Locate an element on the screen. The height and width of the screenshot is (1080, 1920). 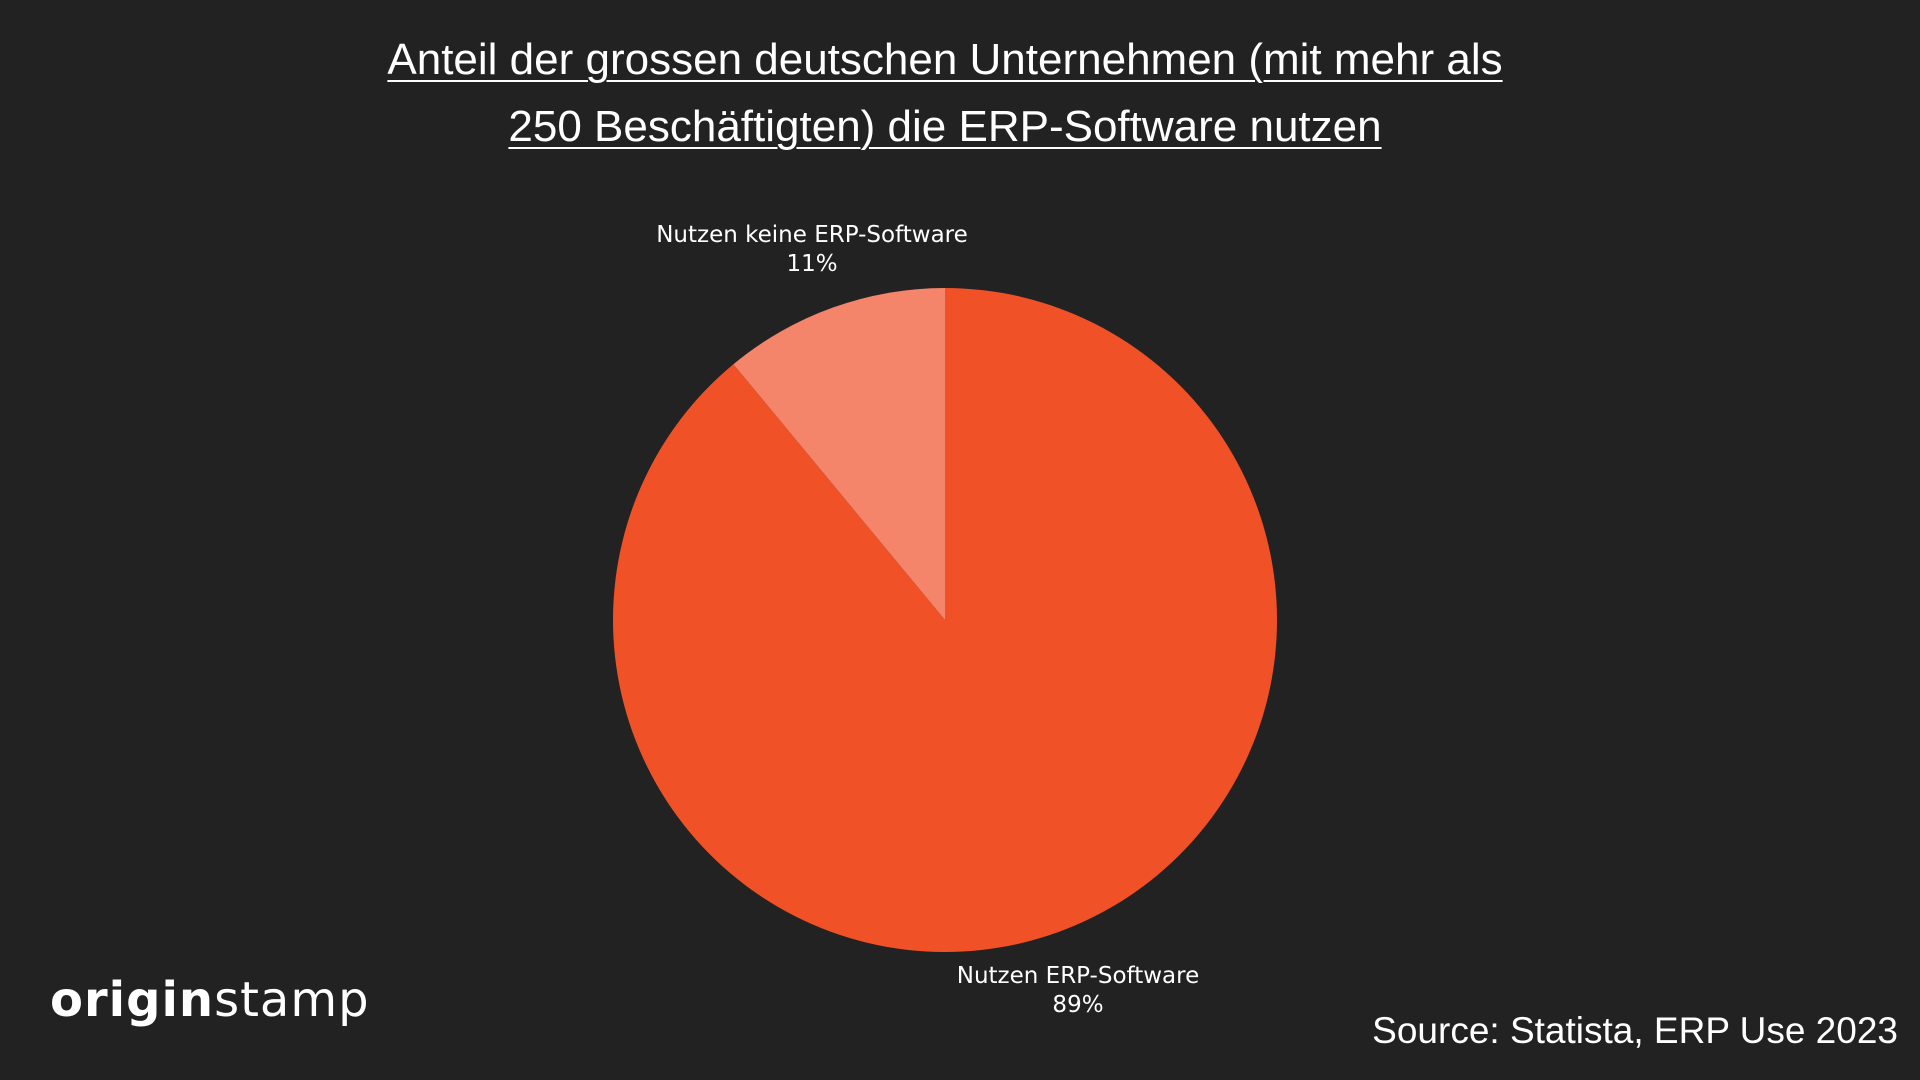
slice-label-text: Nutzen ERP-Software is located at coordinates (1078, 976).